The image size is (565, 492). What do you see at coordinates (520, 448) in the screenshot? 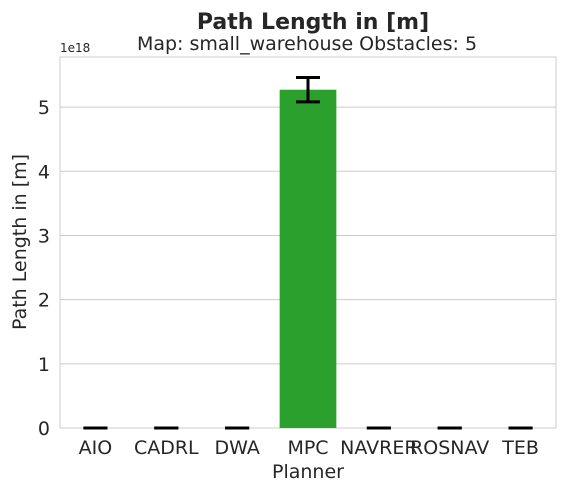
I see `x-tick-label: TEB` at bounding box center [520, 448].